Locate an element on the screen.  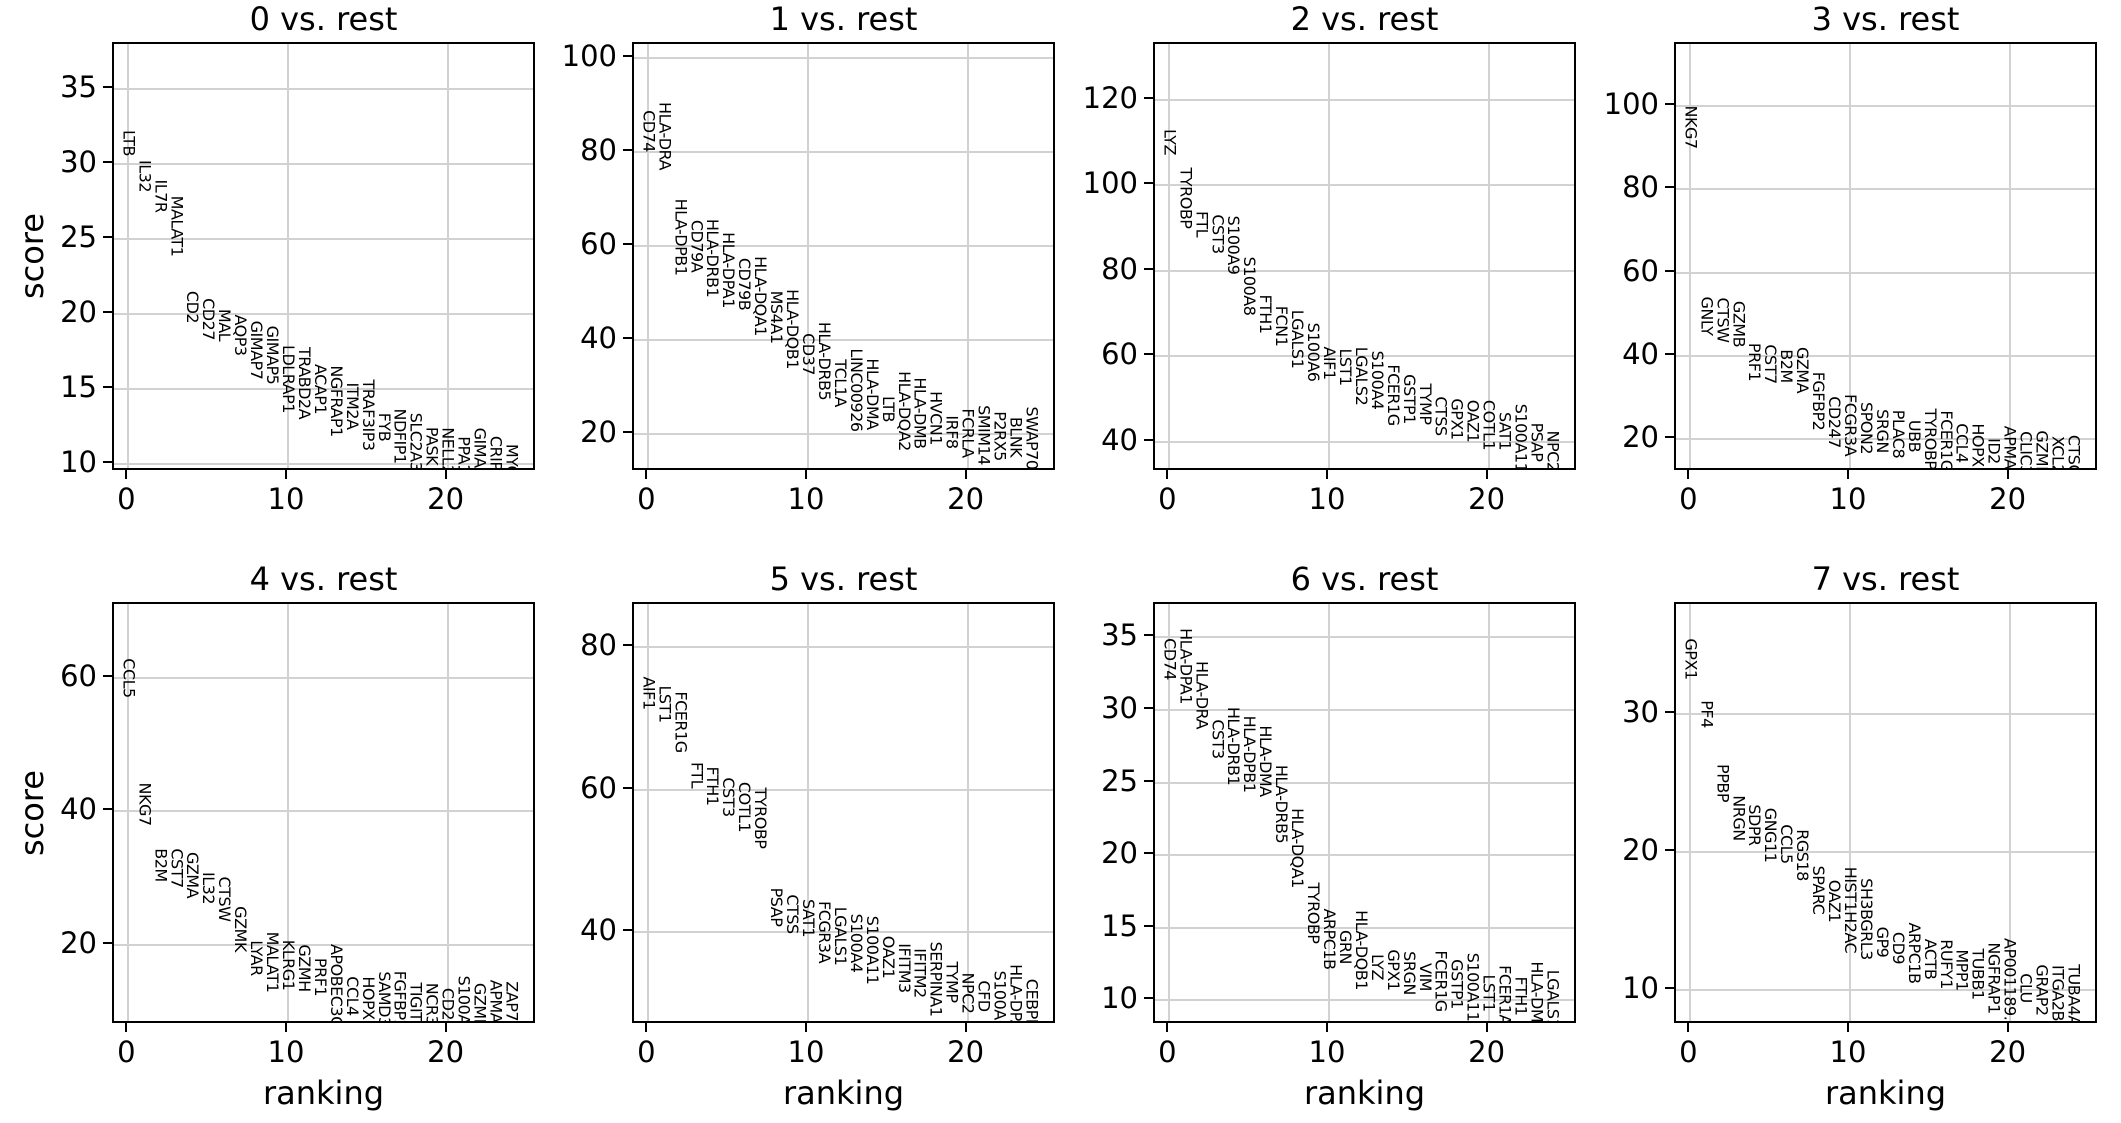
gene-label: HLA-DQA1 is located at coordinates (1298, 848).